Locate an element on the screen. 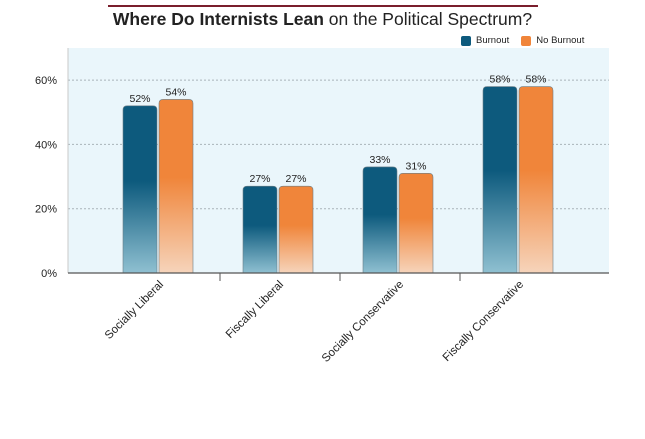 Image resolution: width=645 pixels, height=439 pixels. chart-title-bold: Where Do Internists Lean is located at coordinates (218, 19).